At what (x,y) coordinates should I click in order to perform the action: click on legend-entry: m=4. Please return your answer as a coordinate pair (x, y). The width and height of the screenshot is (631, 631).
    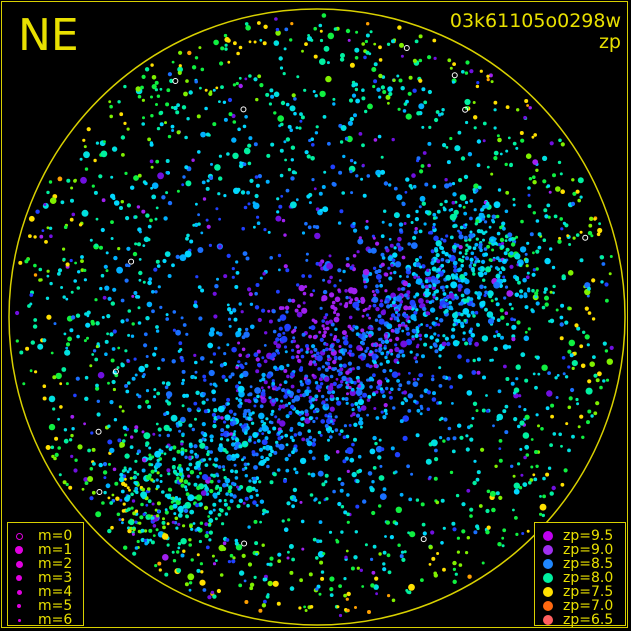
    Looking at the image, I should click on (45, 592).